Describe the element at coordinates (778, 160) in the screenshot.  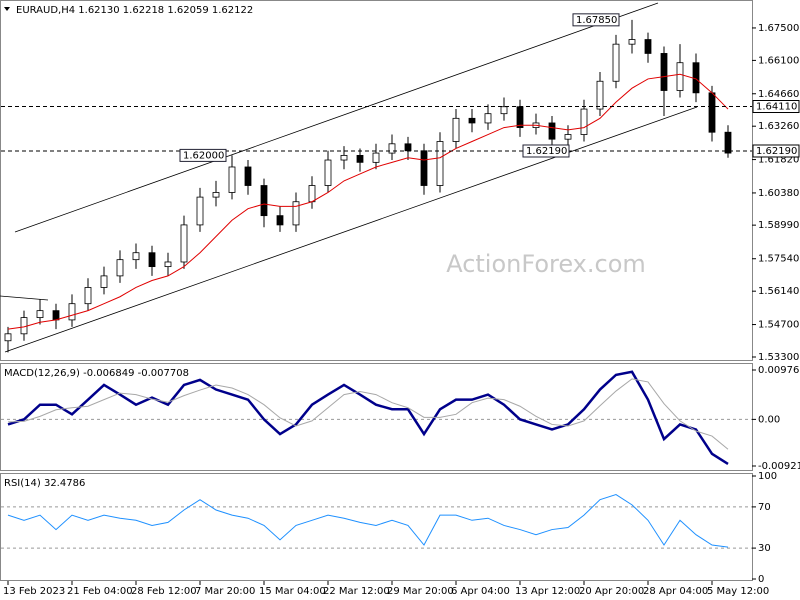
I see `y-tick-label: 1.61820` at that location.